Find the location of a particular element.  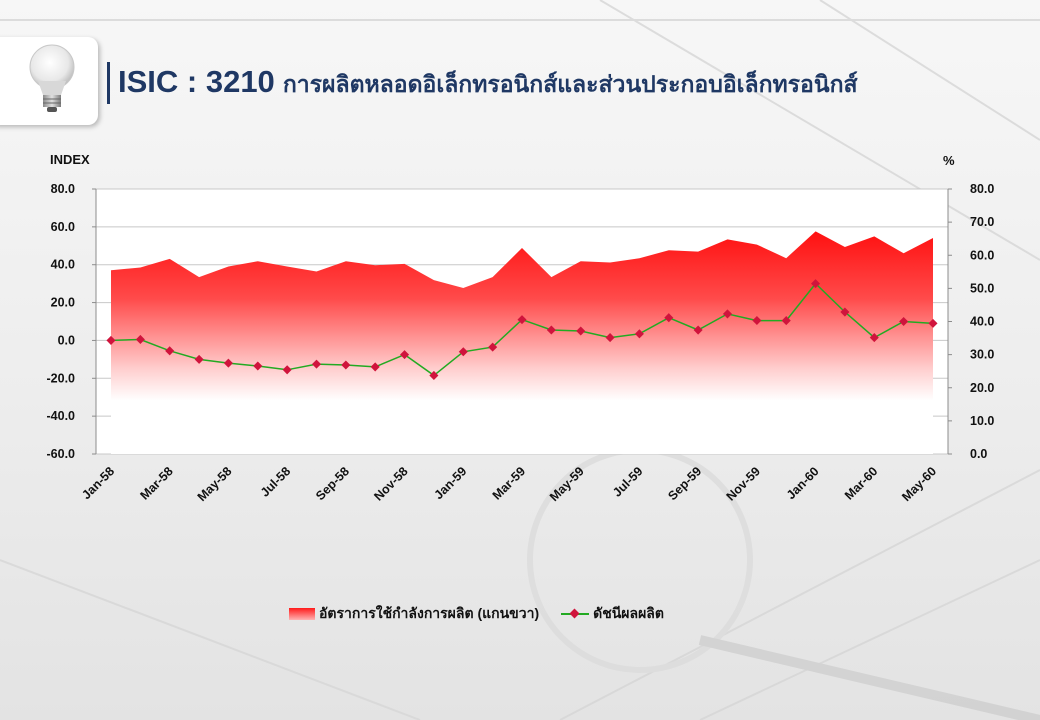

x-axis-tick-label: May-59 is located at coordinates (567, 484).